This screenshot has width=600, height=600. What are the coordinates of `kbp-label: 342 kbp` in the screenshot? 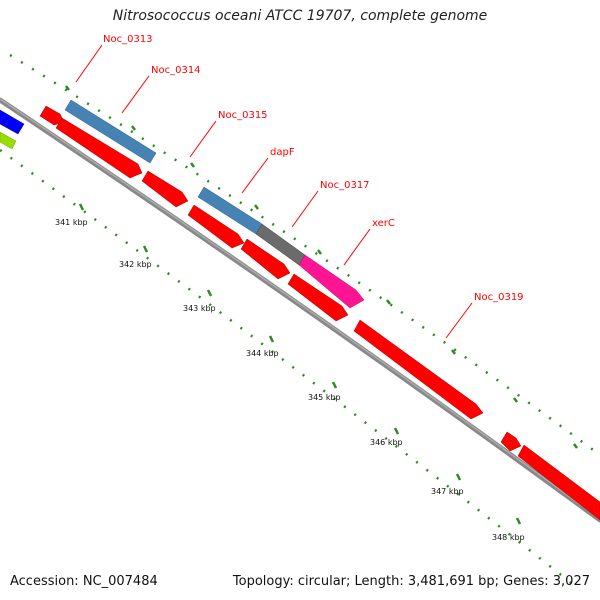 It's located at (135, 264).